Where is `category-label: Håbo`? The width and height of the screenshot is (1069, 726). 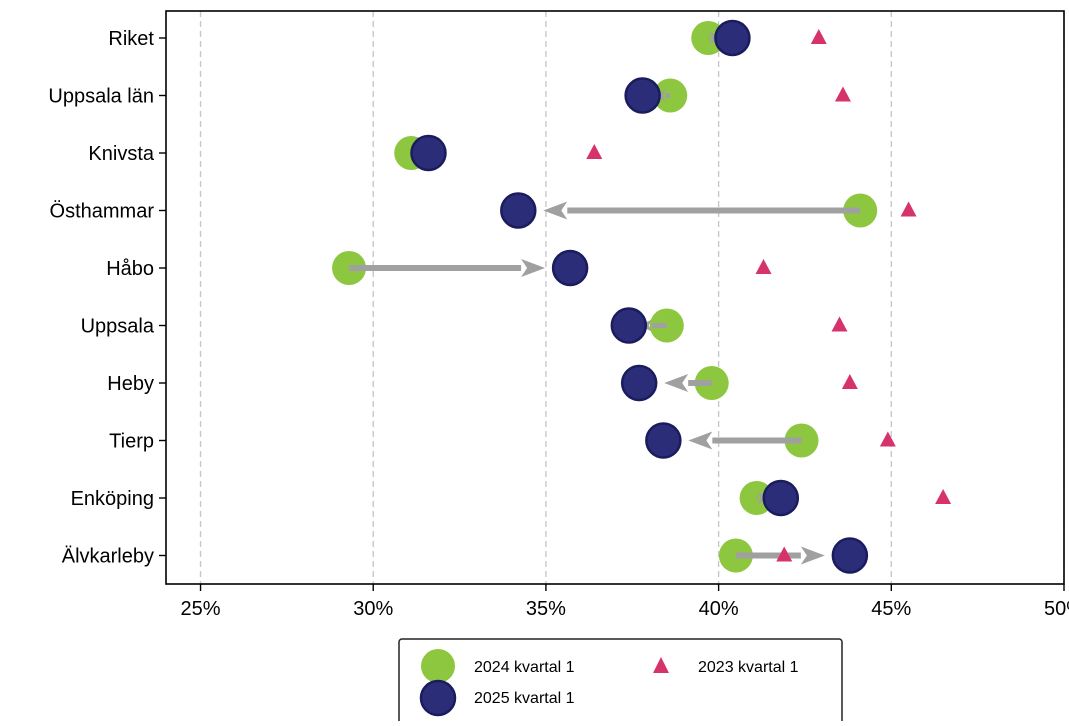 category-label: Håbo is located at coordinates (130, 269).